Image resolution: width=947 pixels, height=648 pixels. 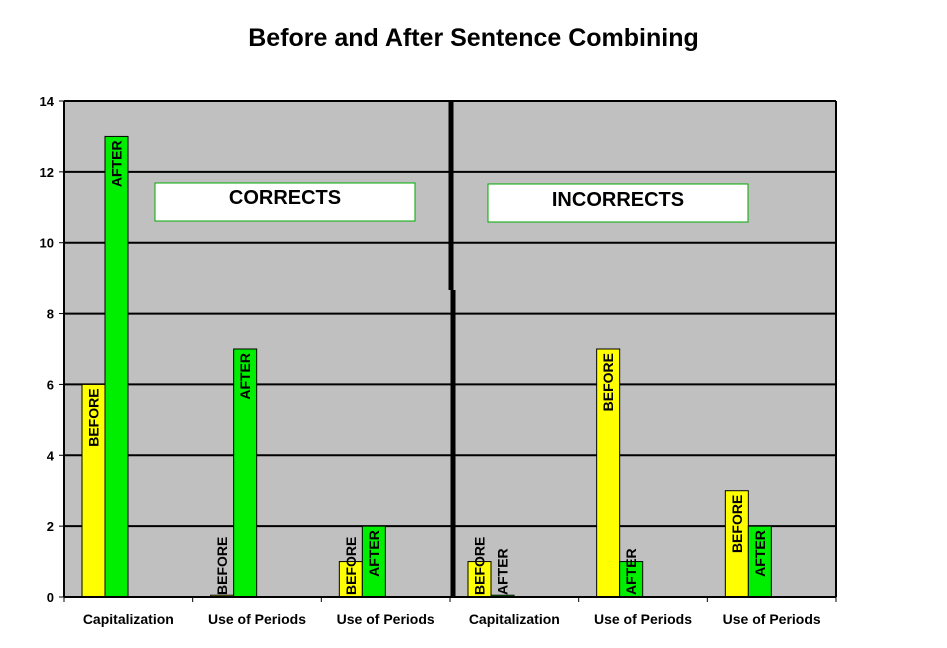 What do you see at coordinates (50, 597) in the screenshot?
I see `y-tick-label: 0` at bounding box center [50, 597].